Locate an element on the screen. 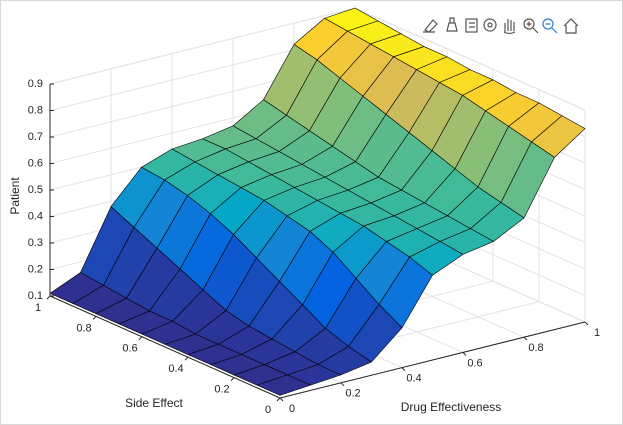  y-tick-label: 0.8 is located at coordinates (83, 328).